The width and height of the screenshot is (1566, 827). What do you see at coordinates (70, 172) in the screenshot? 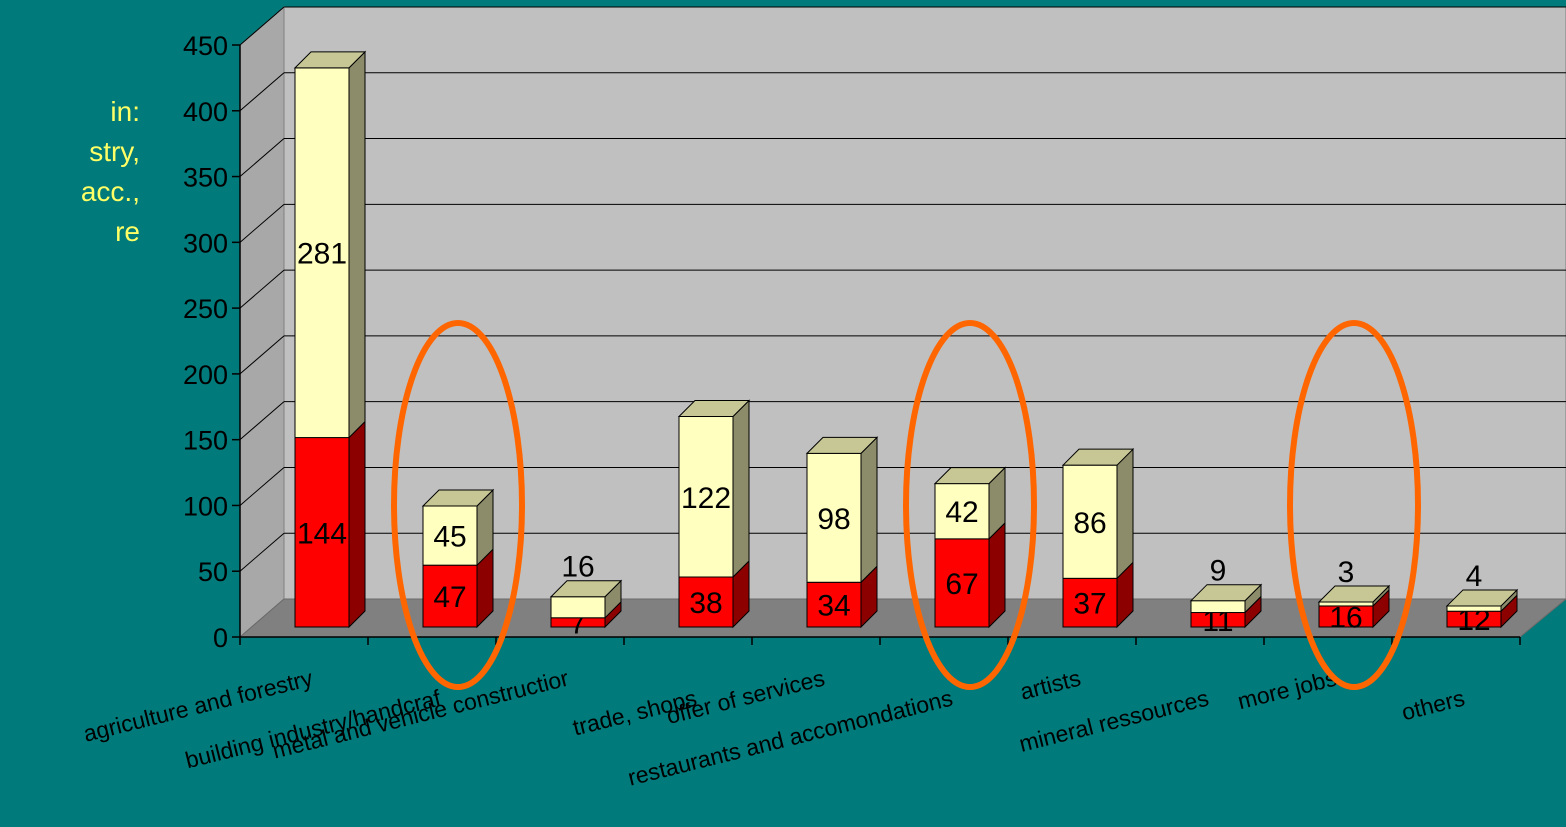
I see `side-text: in: stry, acc., re` at bounding box center [70, 172].